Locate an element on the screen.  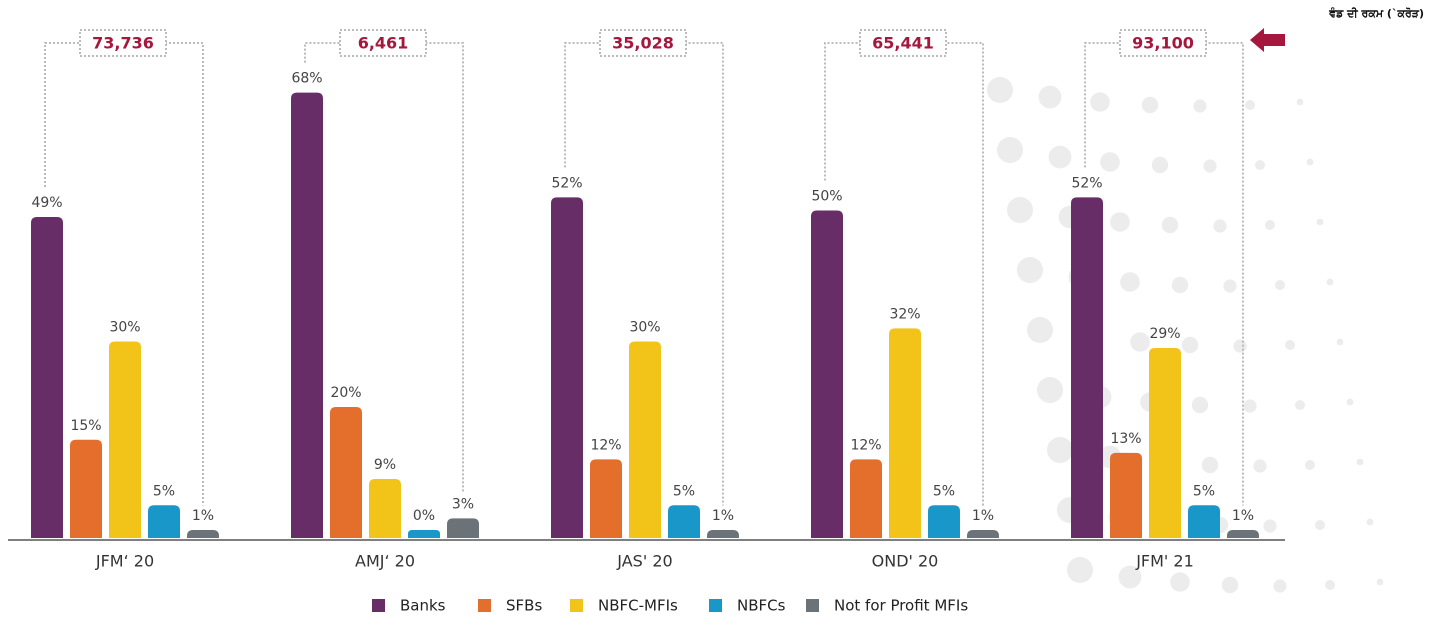
legend-label: SFBs is located at coordinates (524, 606).